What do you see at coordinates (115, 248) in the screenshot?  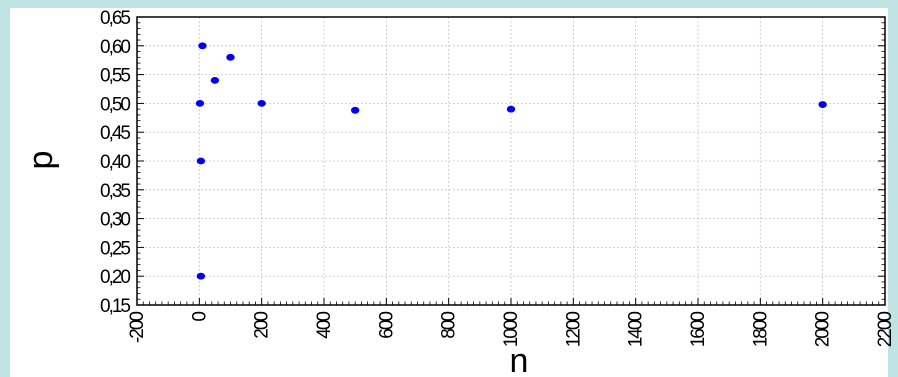 I see `y-tick-label: 0,25` at bounding box center [115, 248].